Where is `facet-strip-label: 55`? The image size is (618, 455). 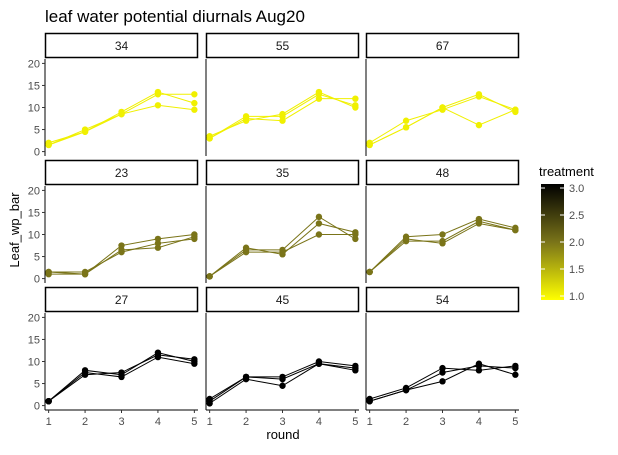
facet-strip-label: 55 is located at coordinates (283, 46).